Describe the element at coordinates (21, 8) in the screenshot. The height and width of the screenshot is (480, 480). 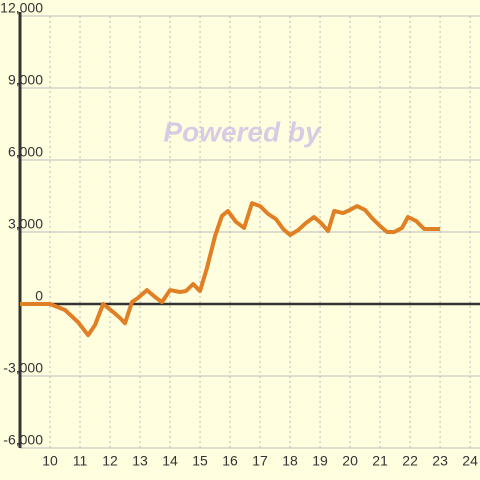
I see `y-tick-label: 12,000` at that location.